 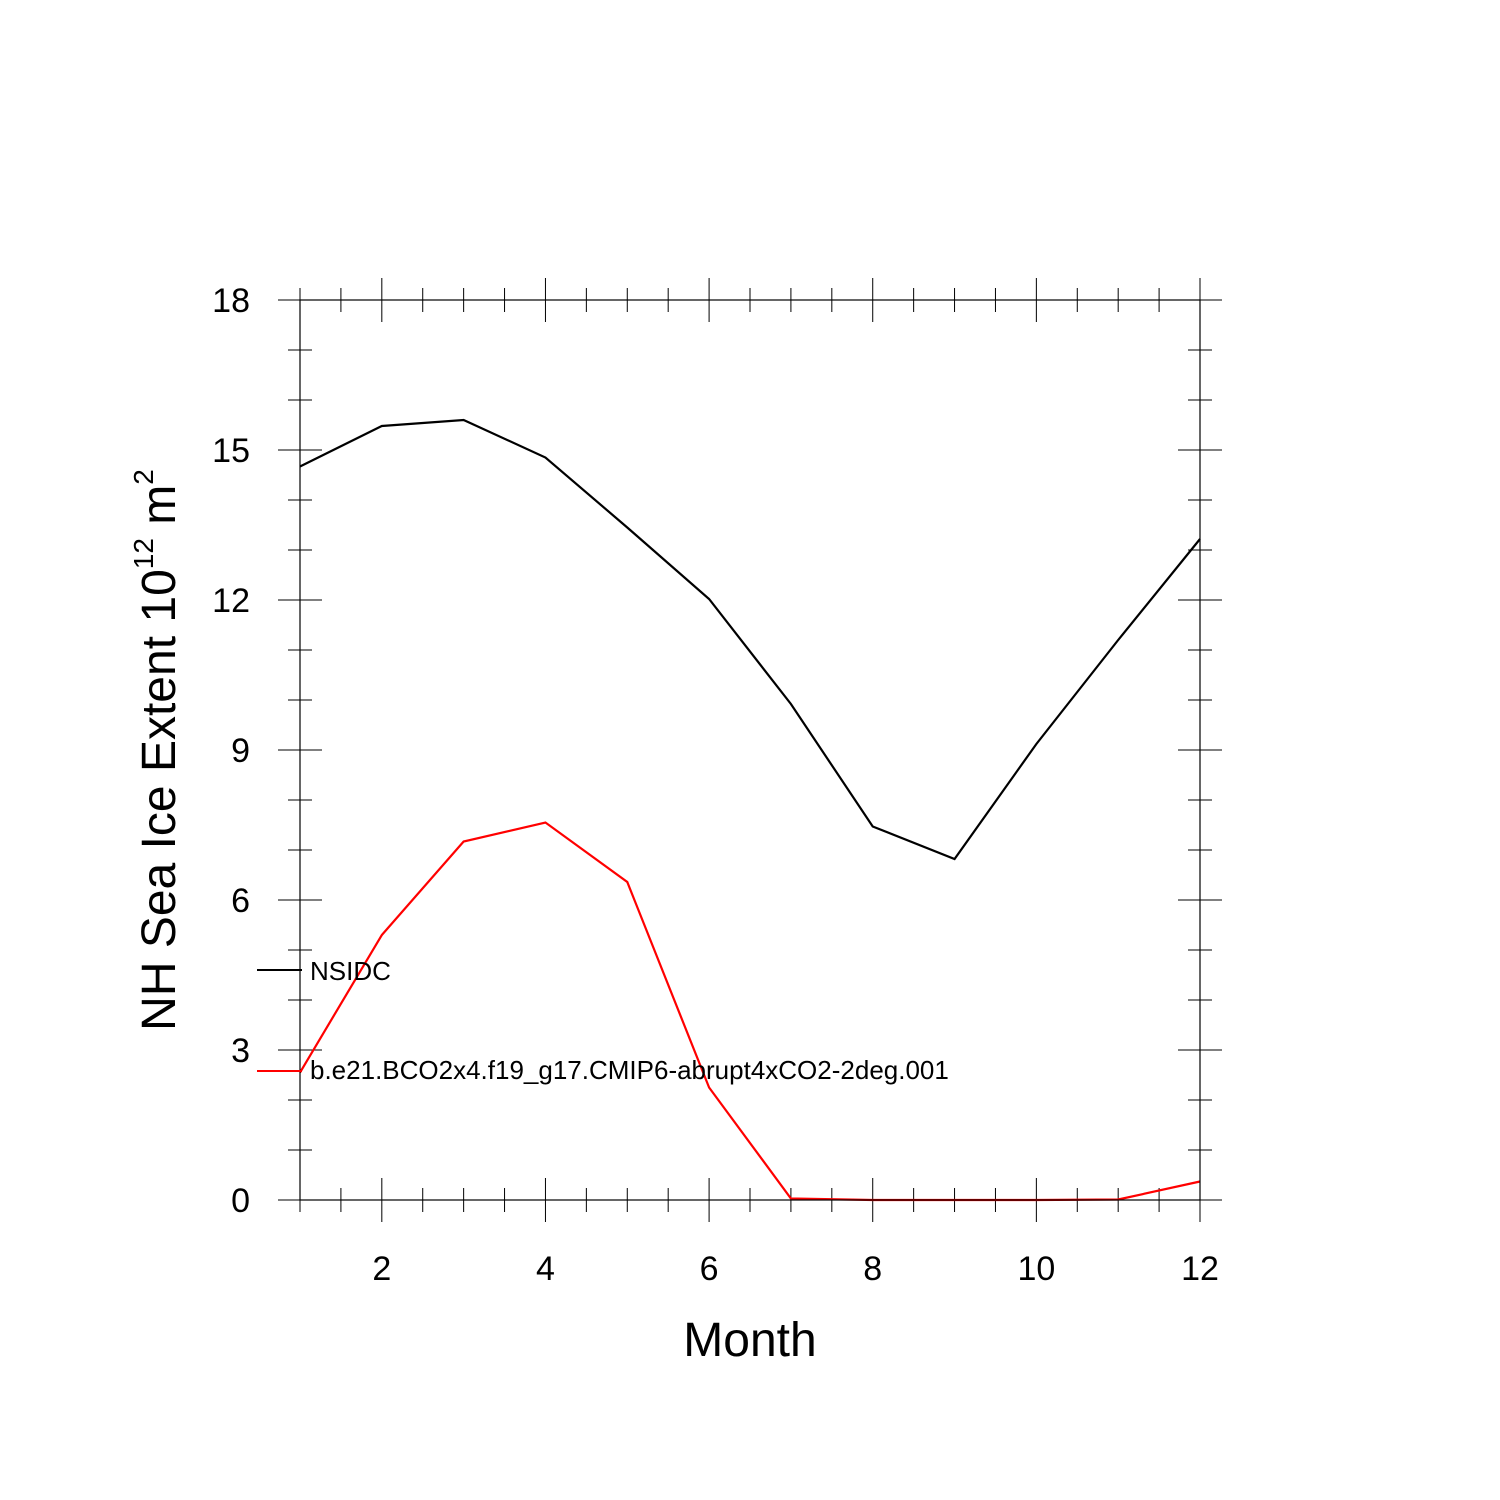 I want to click on y-tick-label: 18, so click(x=231, y=301).